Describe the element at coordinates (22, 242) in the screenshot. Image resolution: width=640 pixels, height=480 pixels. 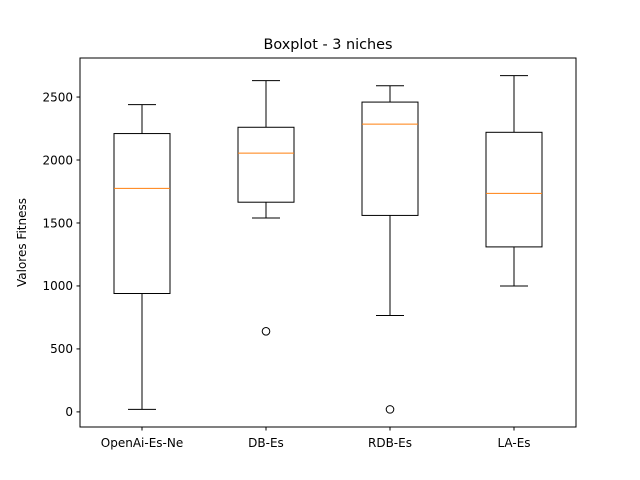
I see `y-axis-label: Valores Fitness` at that location.